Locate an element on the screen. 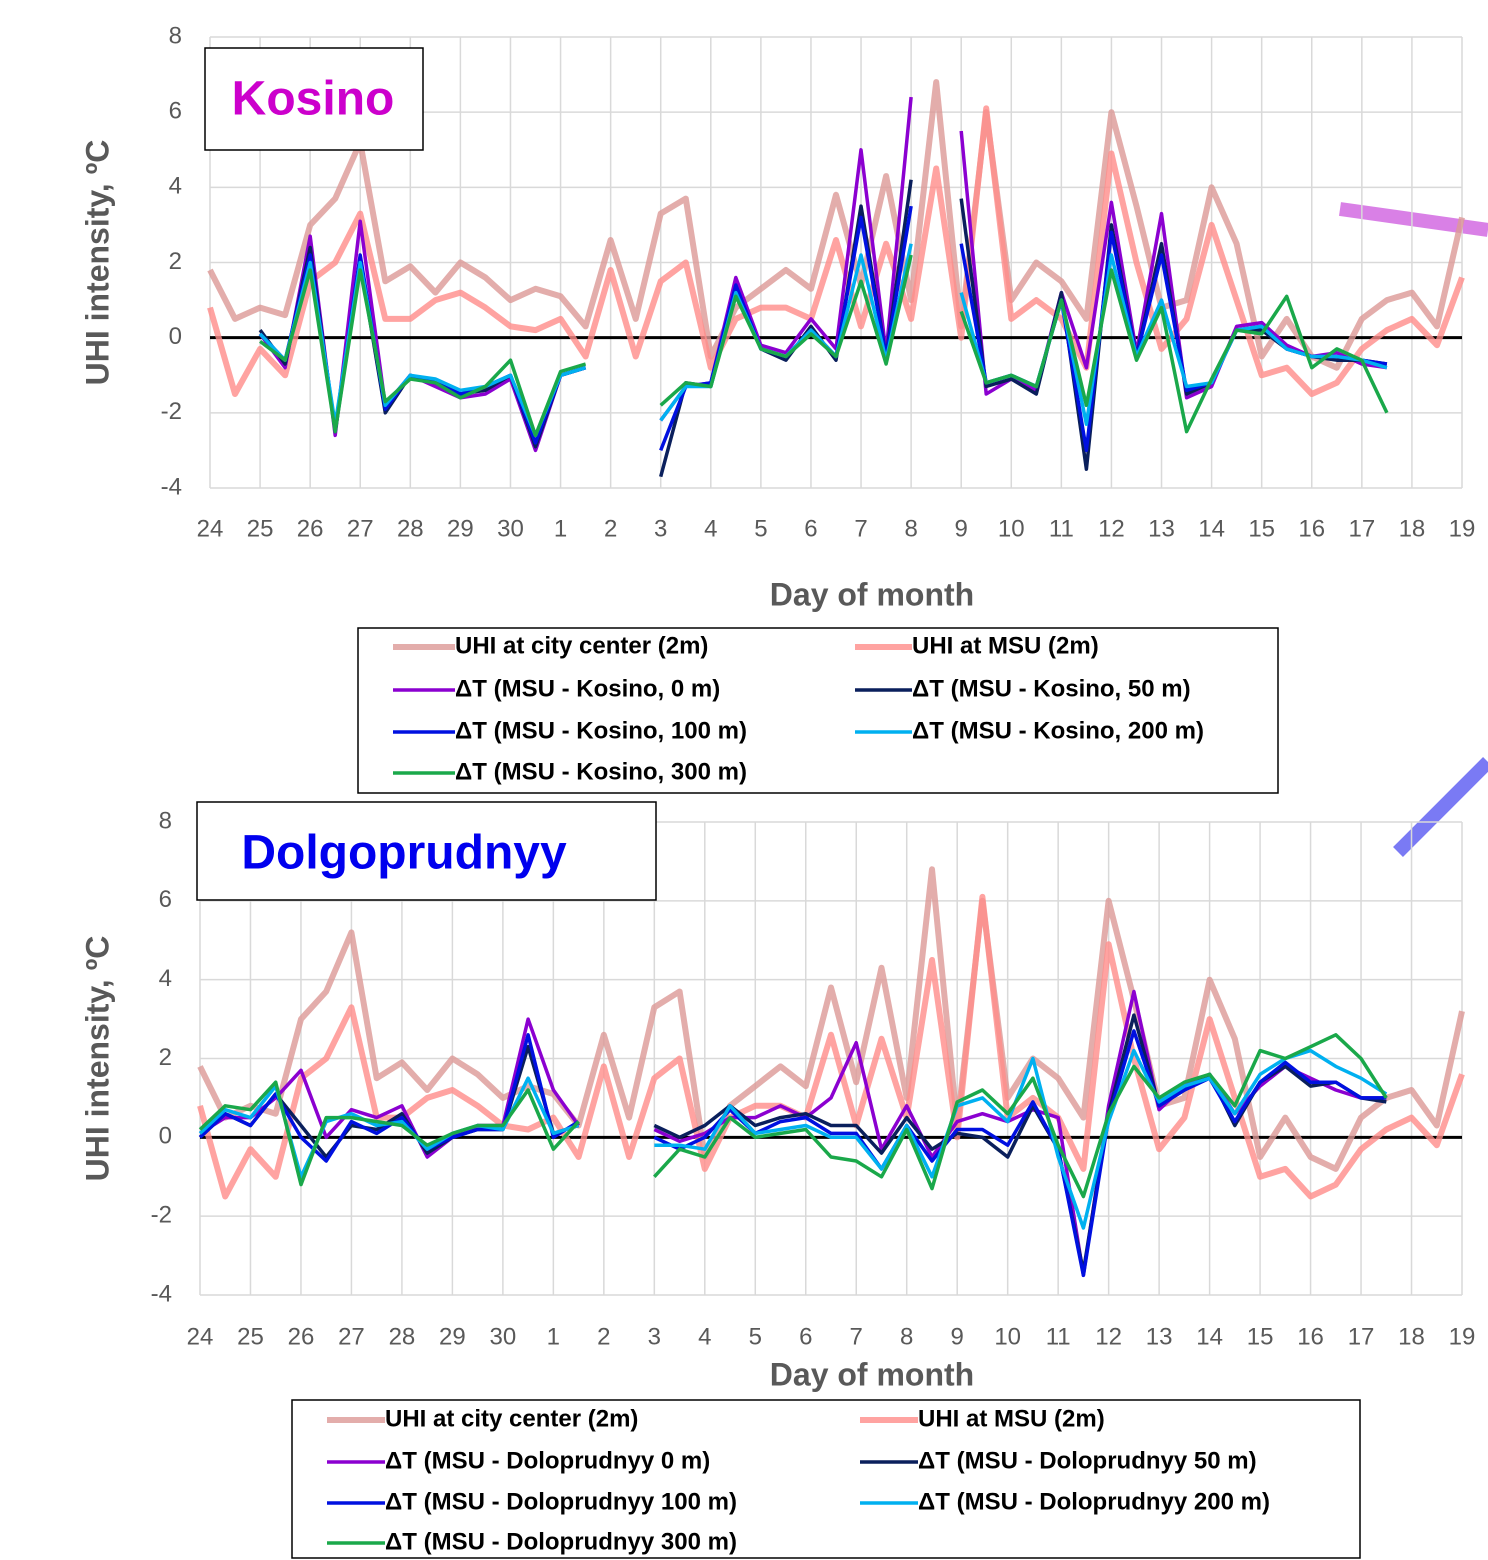  legend-label: ΔT (MSU - Doloprudnyy 0 m) is located at coordinates (547, 1460).